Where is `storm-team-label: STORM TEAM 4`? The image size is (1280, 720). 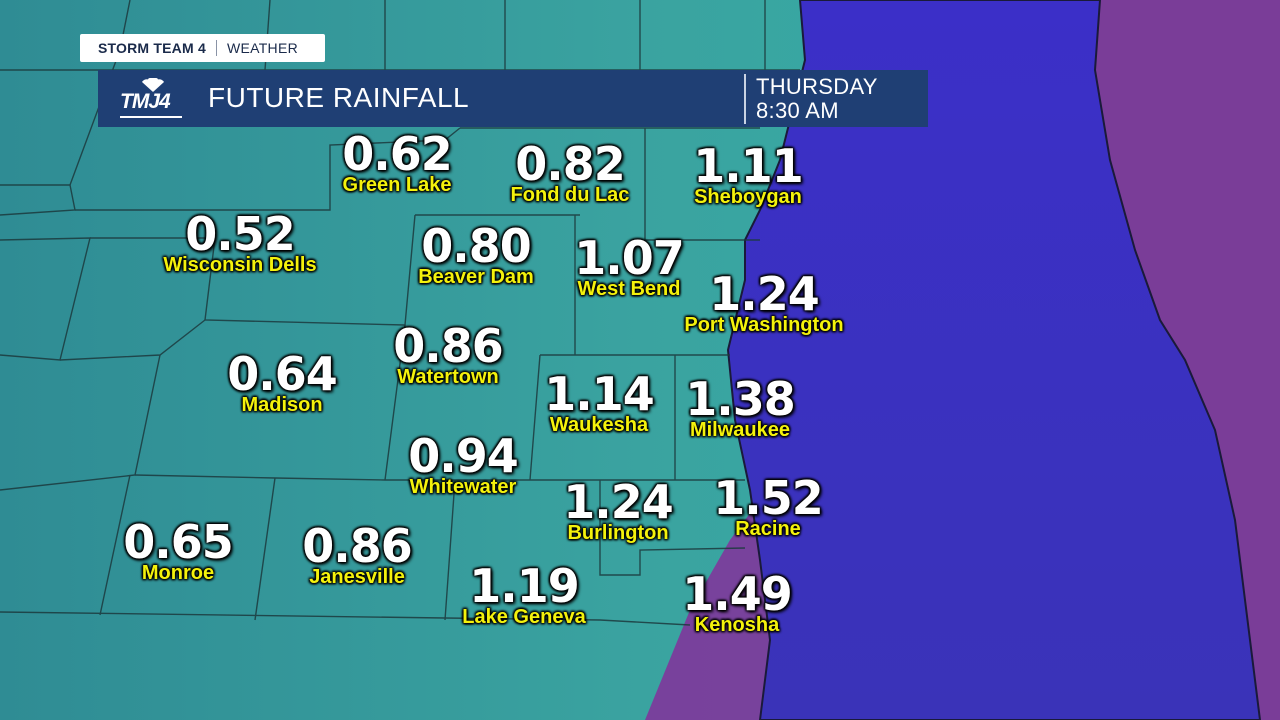 storm-team-label: STORM TEAM 4 is located at coordinates (152, 48).